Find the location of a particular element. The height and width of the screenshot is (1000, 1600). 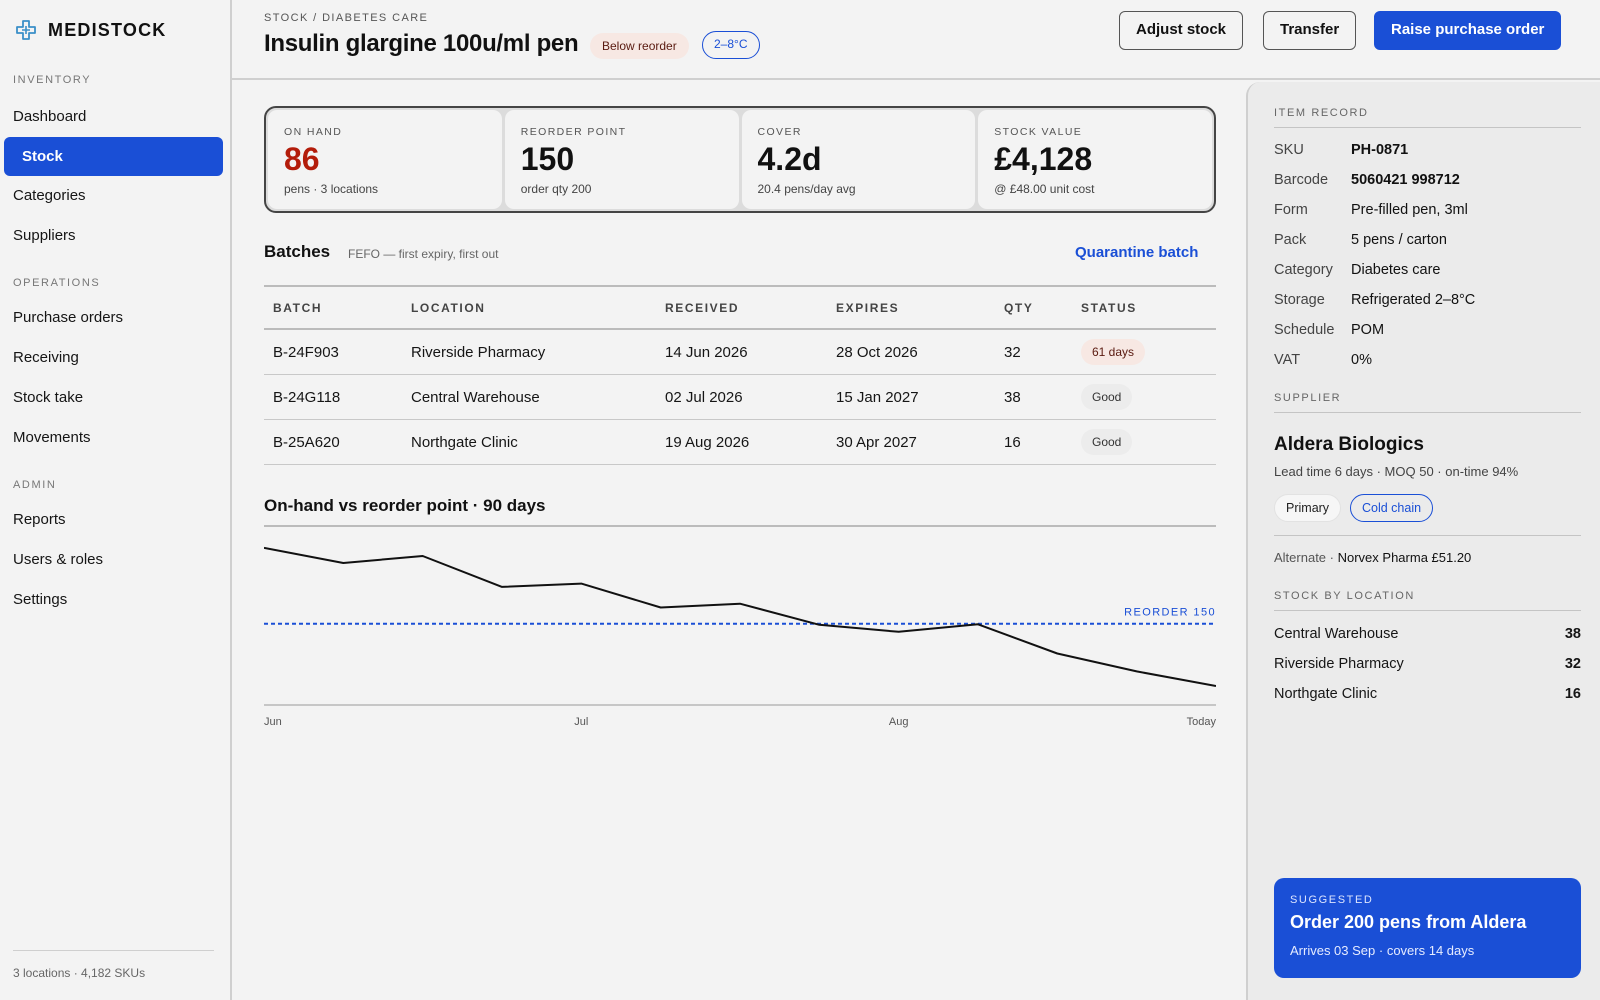

sidebar-item-categories: Categories is located at coordinates (49, 195).